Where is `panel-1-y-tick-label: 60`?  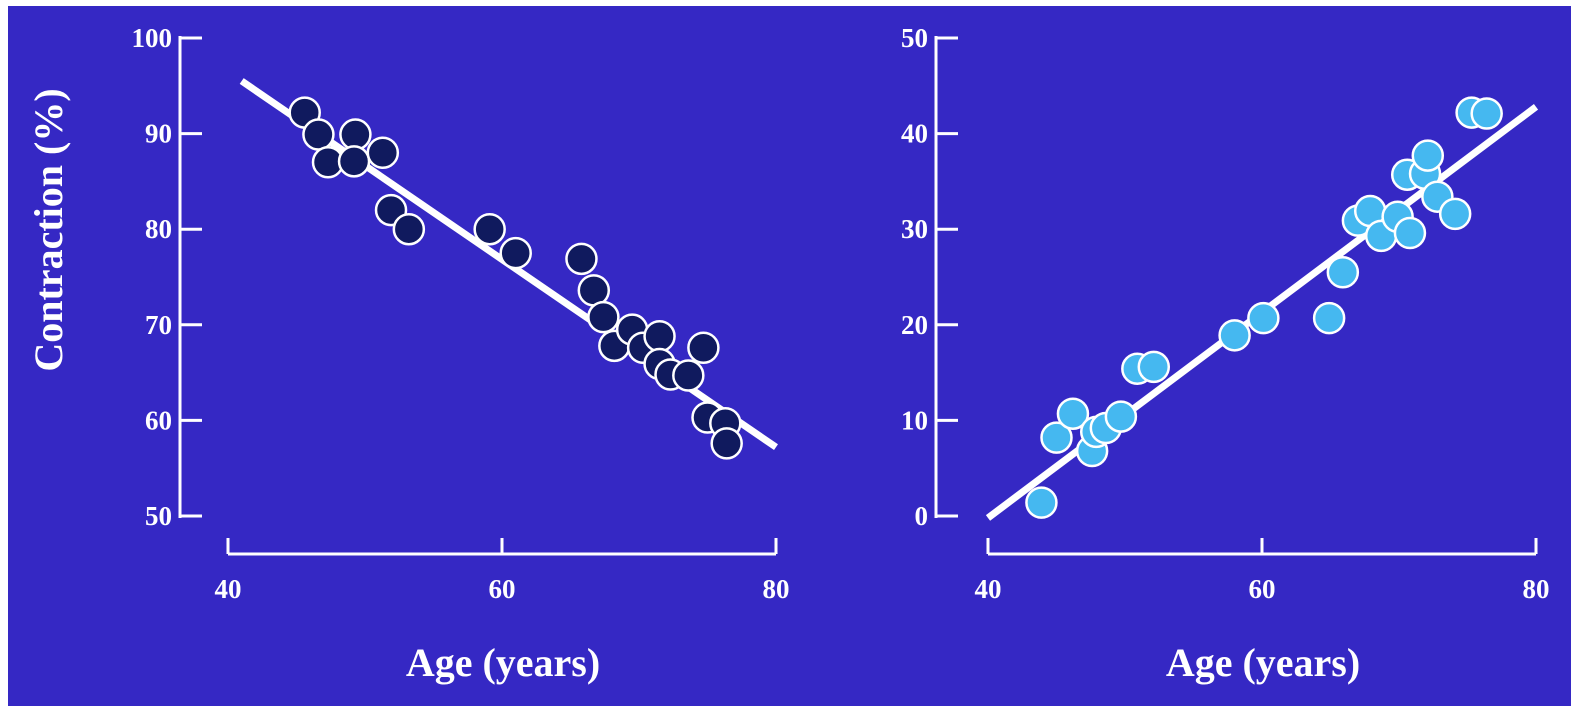 panel-1-y-tick-label: 60 is located at coordinates (158, 420).